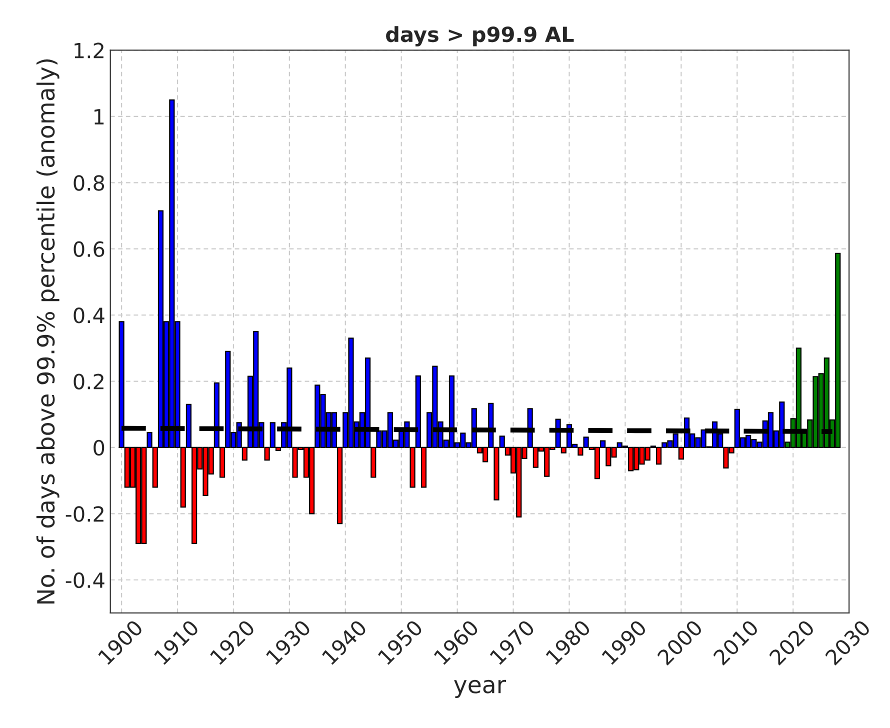 This screenshot has width=890, height=728. Describe the element at coordinates (89, 316) in the screenshot. I see `y-tick-label: 0.4` at that location.